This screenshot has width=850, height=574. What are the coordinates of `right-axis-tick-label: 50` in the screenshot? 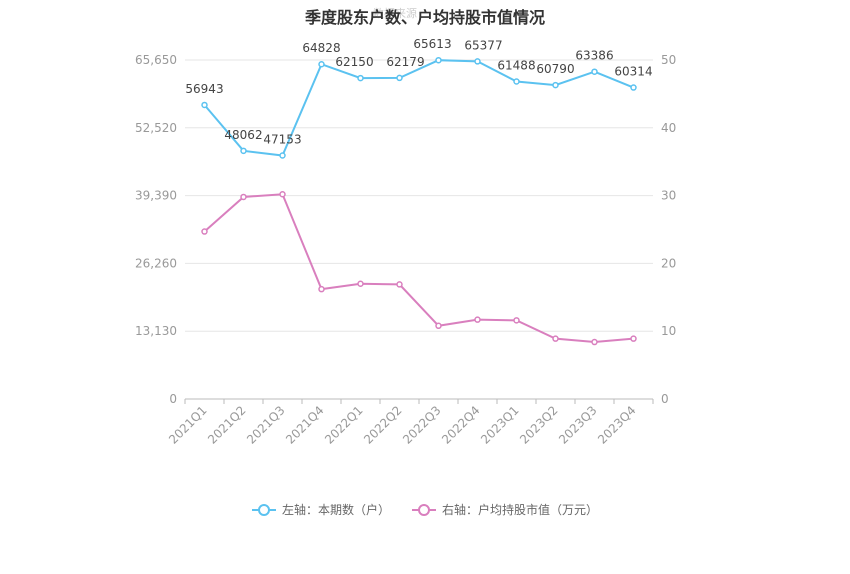 It's located at (668, 60).